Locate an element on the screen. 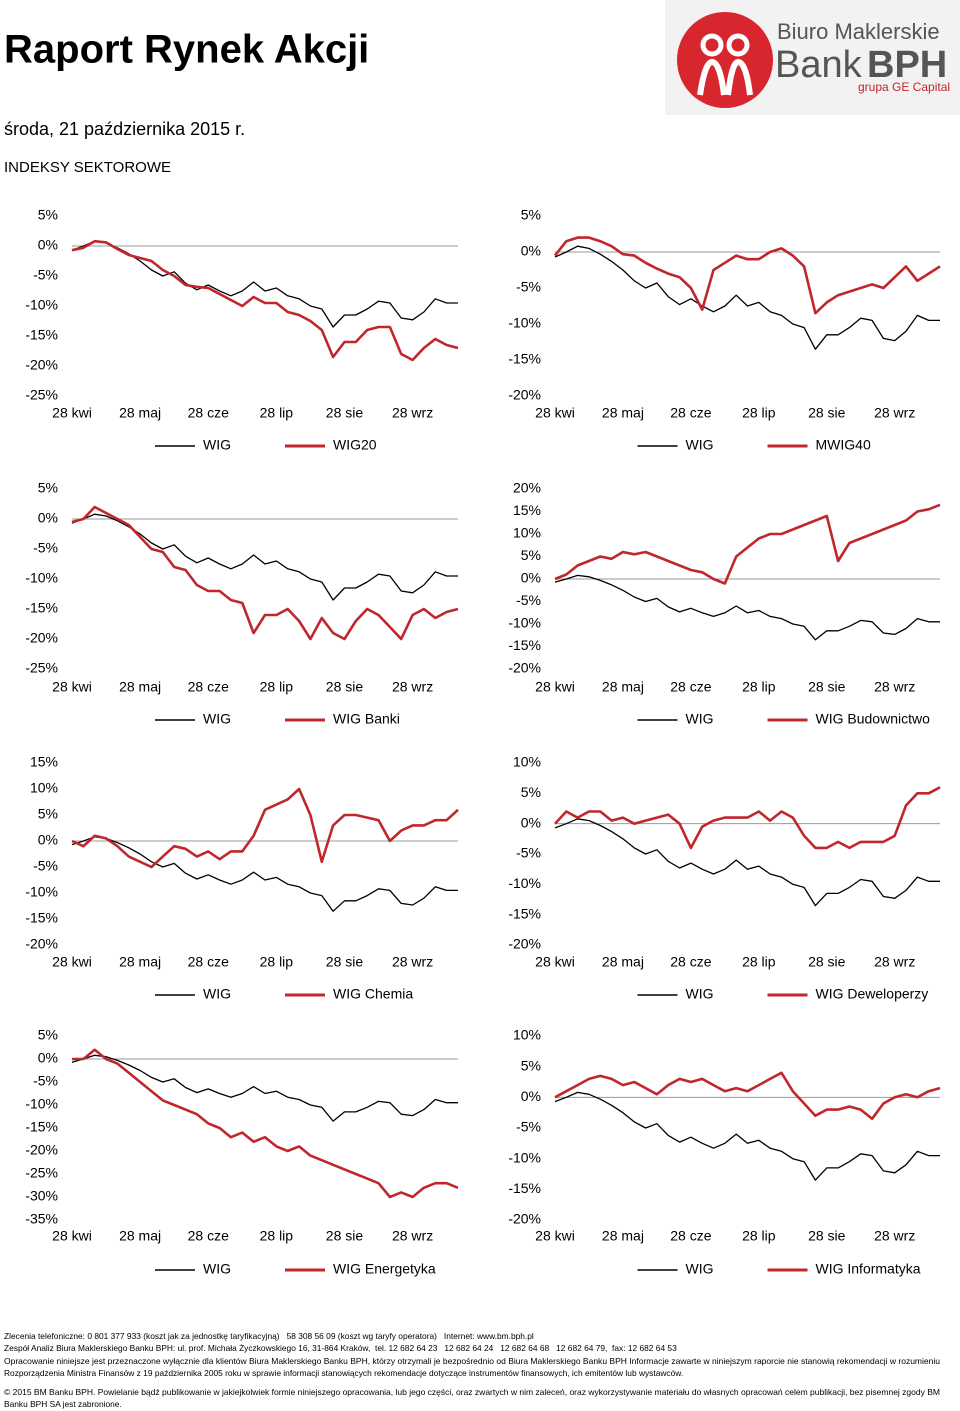 The height and width of the screenshot is (1411, 960). y-tick-label: -35% is located at coordinates (41, 1219).